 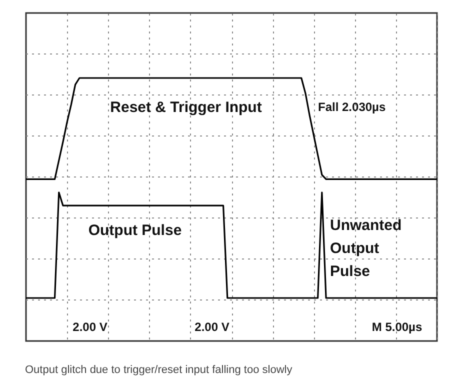 I want to click on text: M 5.00µs, so click(x=397, y=327).